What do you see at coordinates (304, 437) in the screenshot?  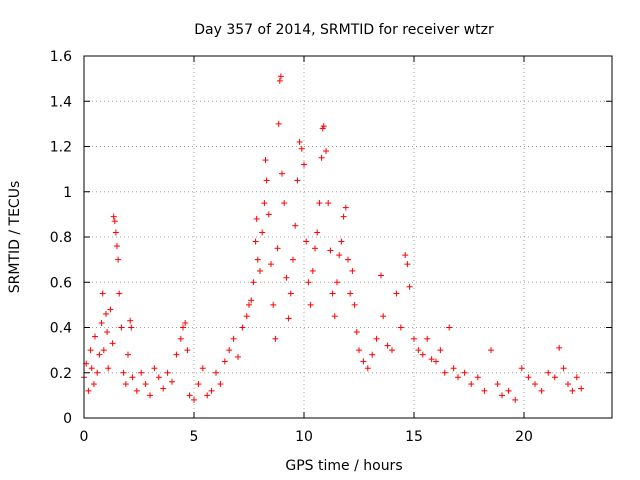 I see `x-tick-label: 10` at bounding box center [304, 437].